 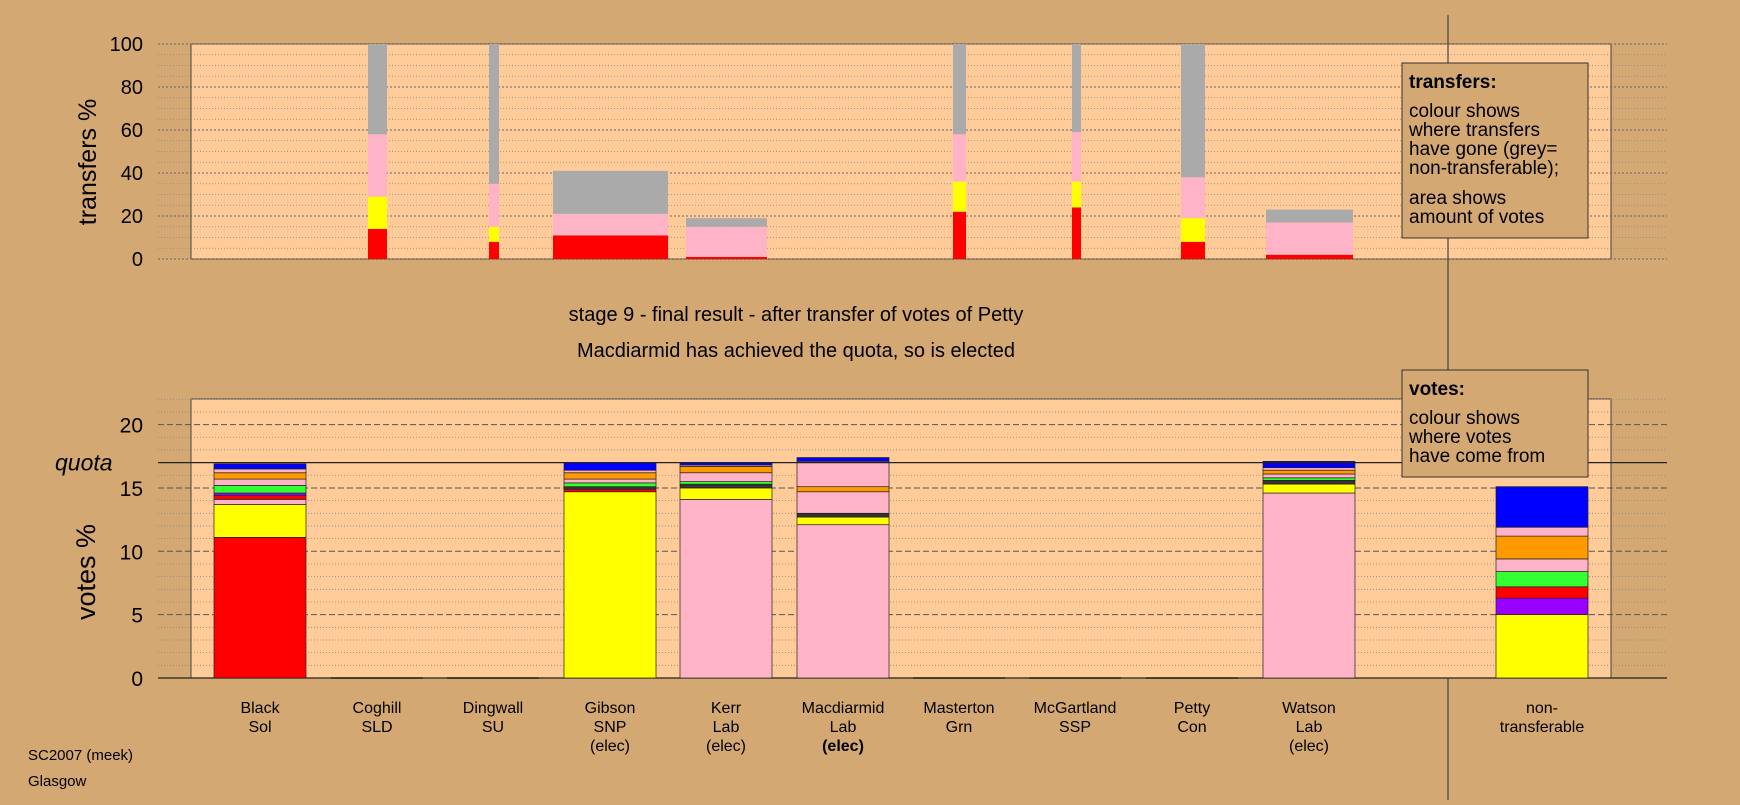 What do you see at coordinates (843, 708) in the screenshot?
I see `candidate-name: Macdiarmid` at bounding box center [843, 708].